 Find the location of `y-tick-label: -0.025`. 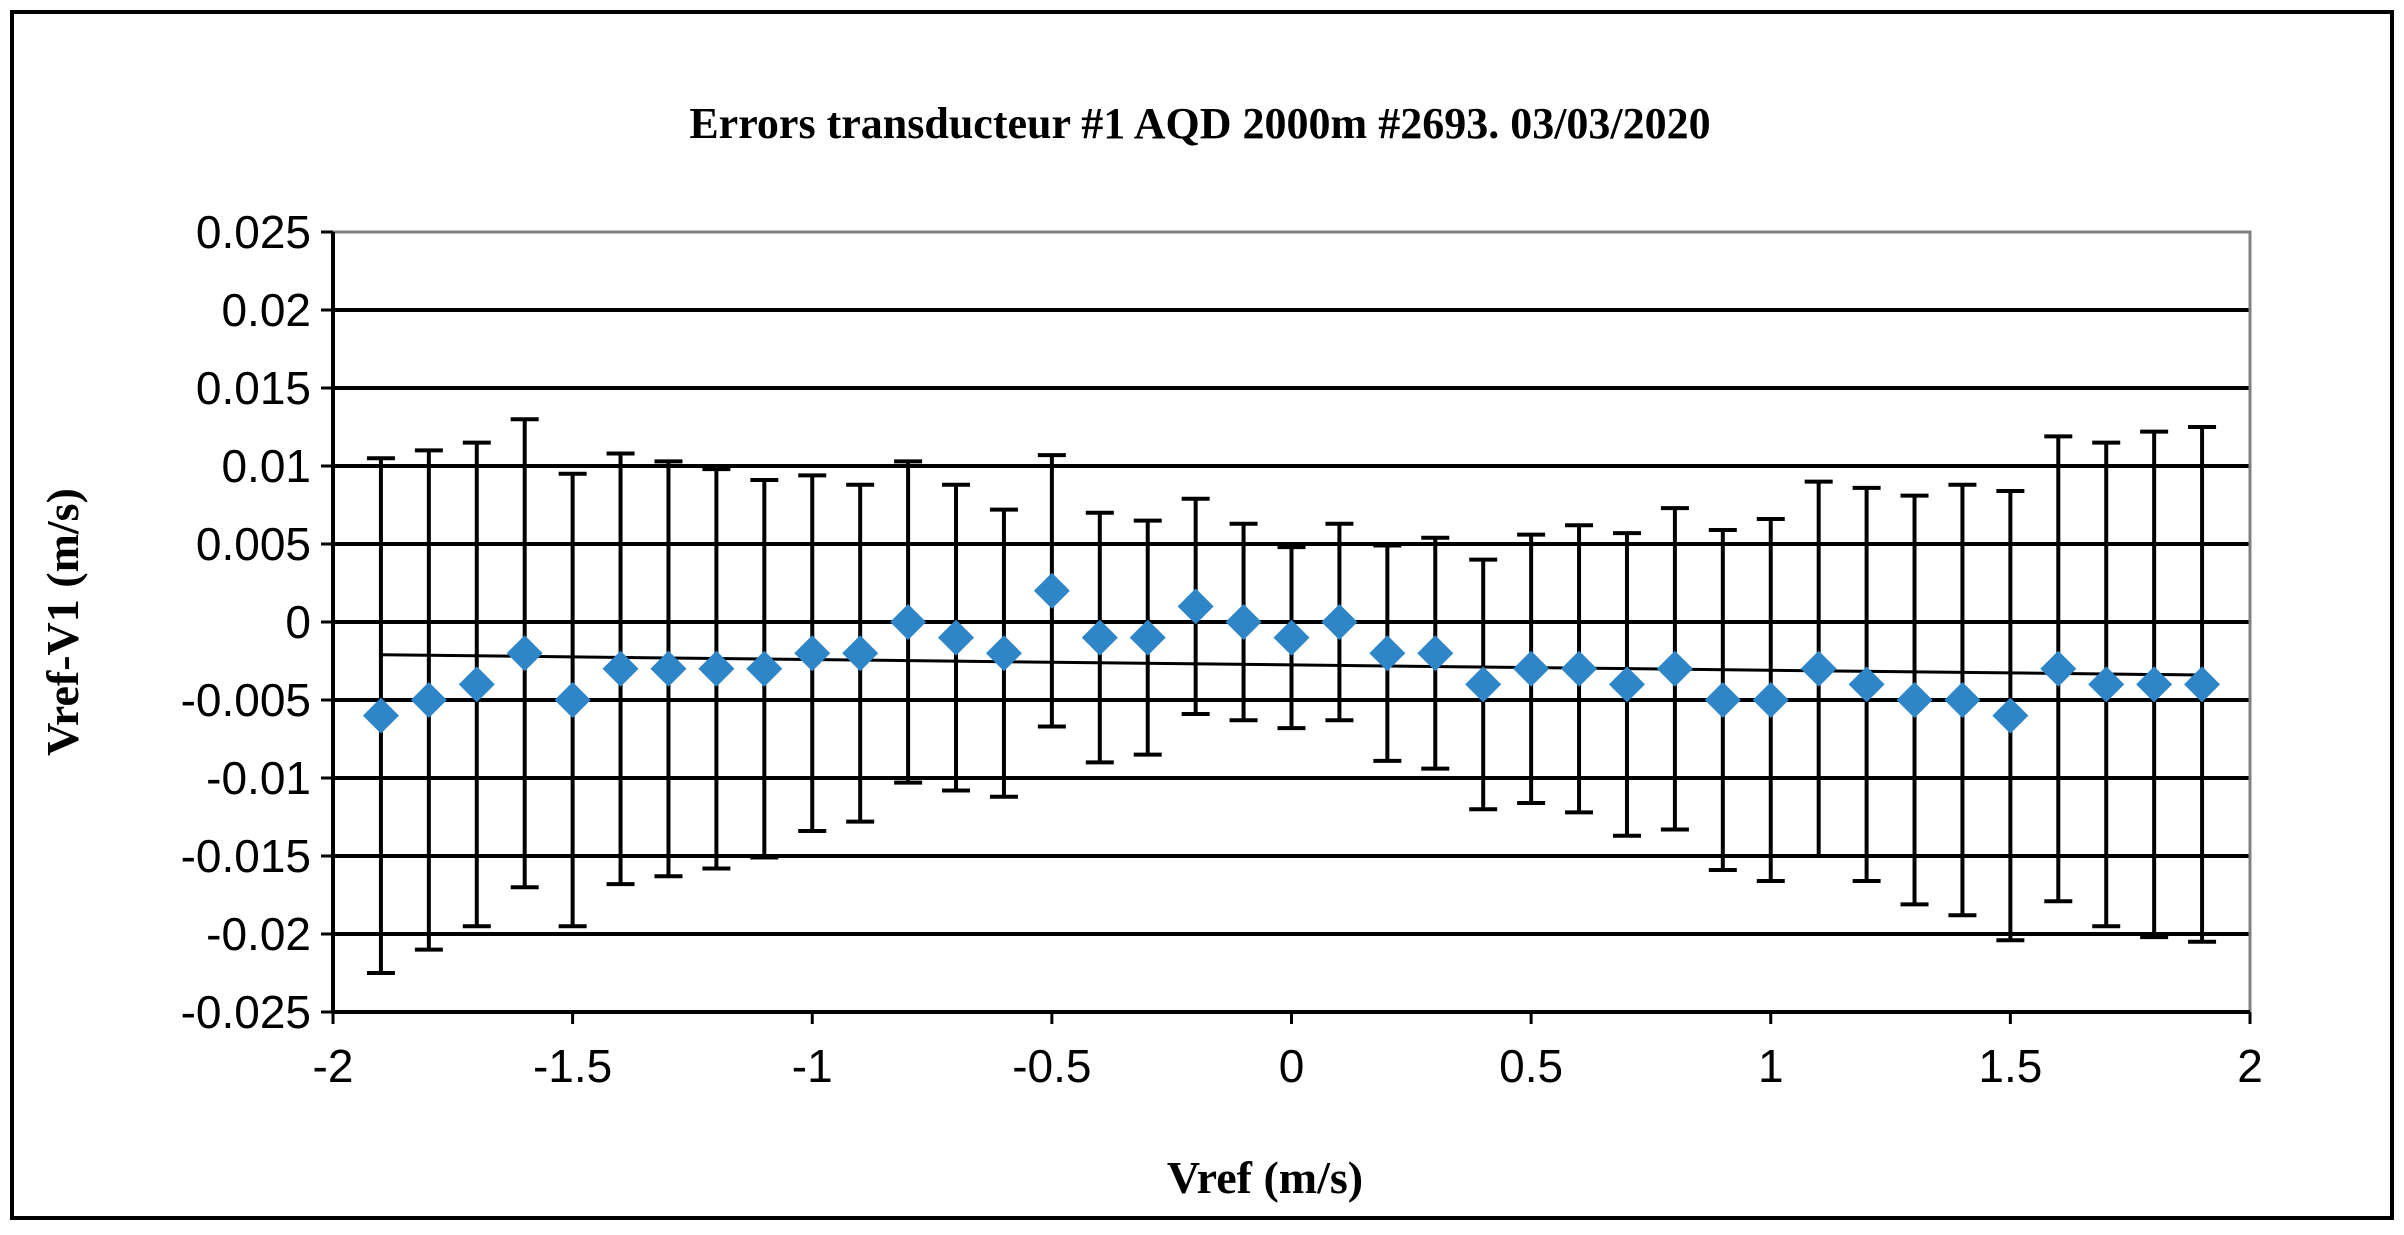

y-tick-label: -0.025 is located at coordinates (246, 1012).